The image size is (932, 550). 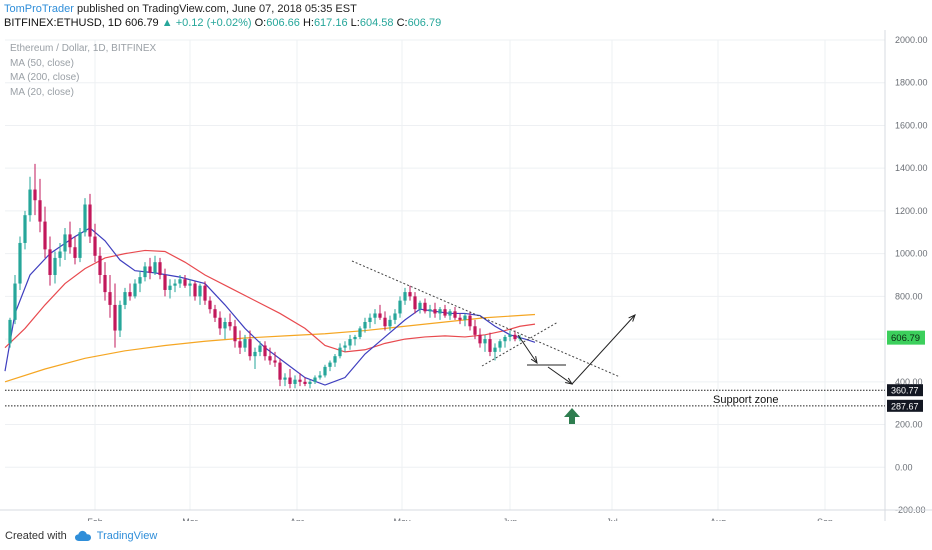 I want to click on symbol-label: BITFINEX:ETHUSD, 1D, so click(x=63, y=23).